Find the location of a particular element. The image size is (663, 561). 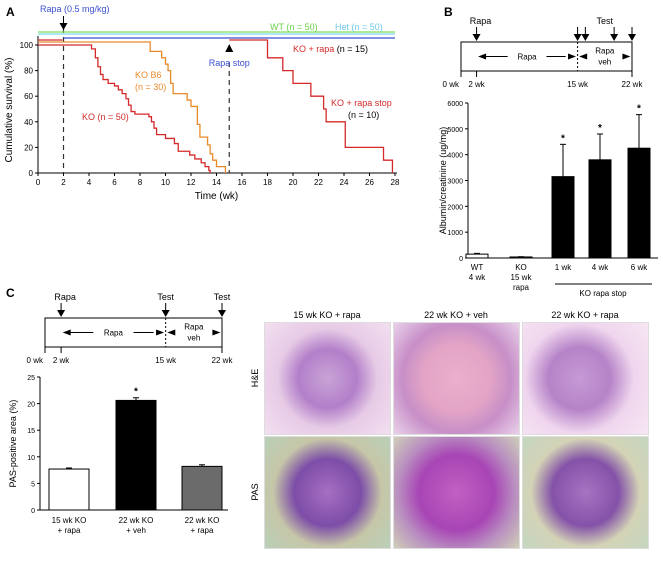

c-phase-rapa-veh: Rapa is located at coordinates (194, 327).